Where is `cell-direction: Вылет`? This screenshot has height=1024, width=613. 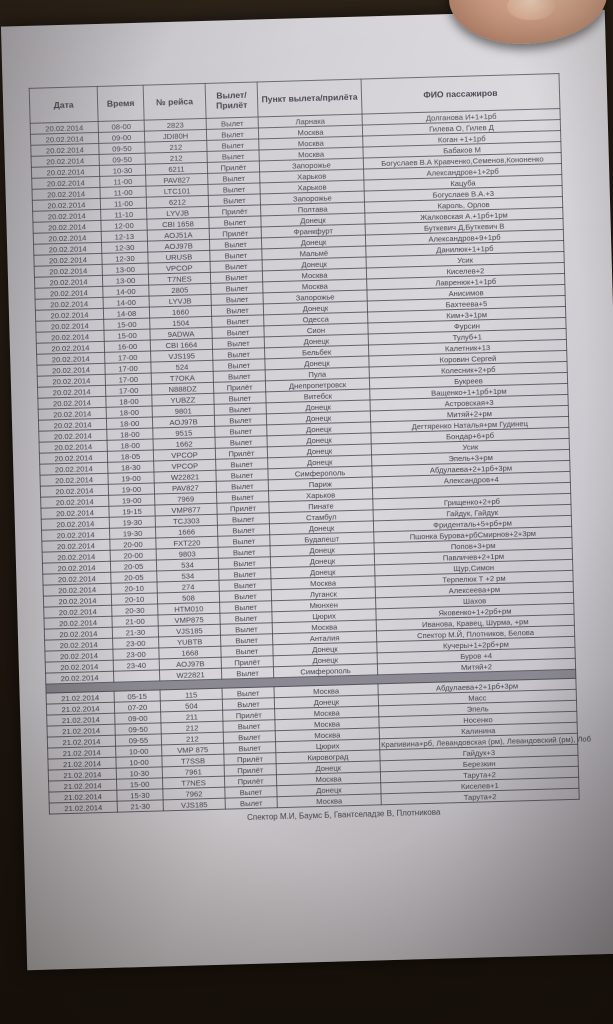
cell-direction: Вылет is located at coordinates (251, 803).